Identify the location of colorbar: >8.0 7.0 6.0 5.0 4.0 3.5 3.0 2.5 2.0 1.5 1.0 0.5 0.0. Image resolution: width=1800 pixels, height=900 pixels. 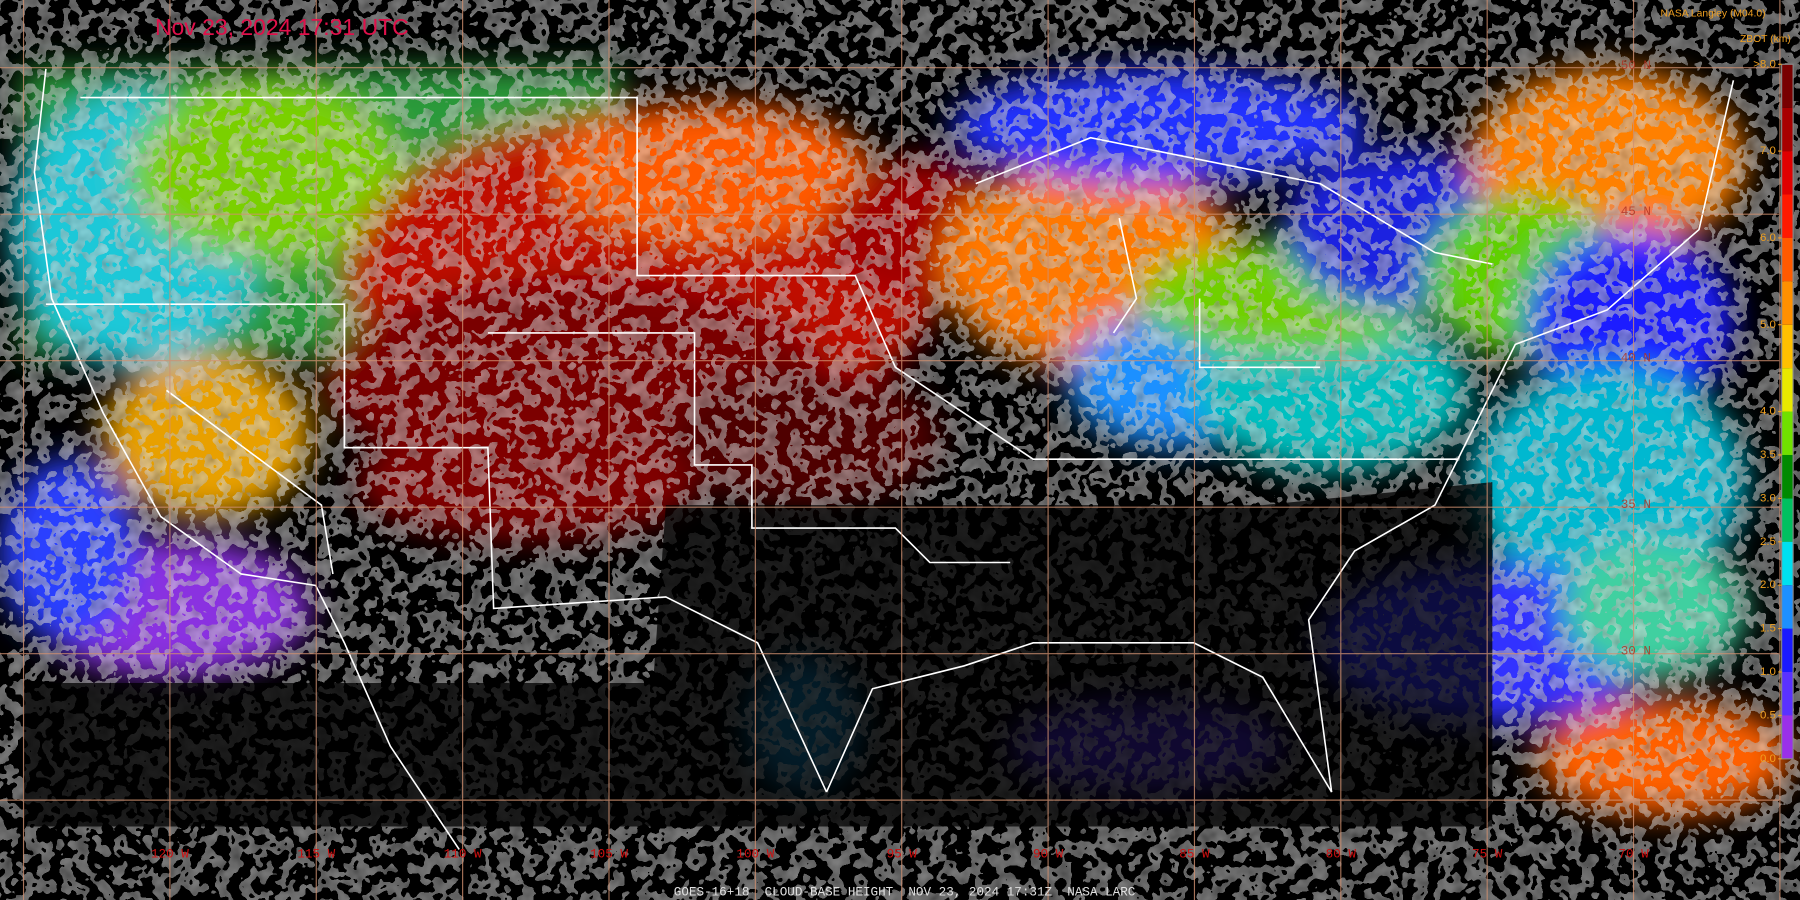
(1773, 411).